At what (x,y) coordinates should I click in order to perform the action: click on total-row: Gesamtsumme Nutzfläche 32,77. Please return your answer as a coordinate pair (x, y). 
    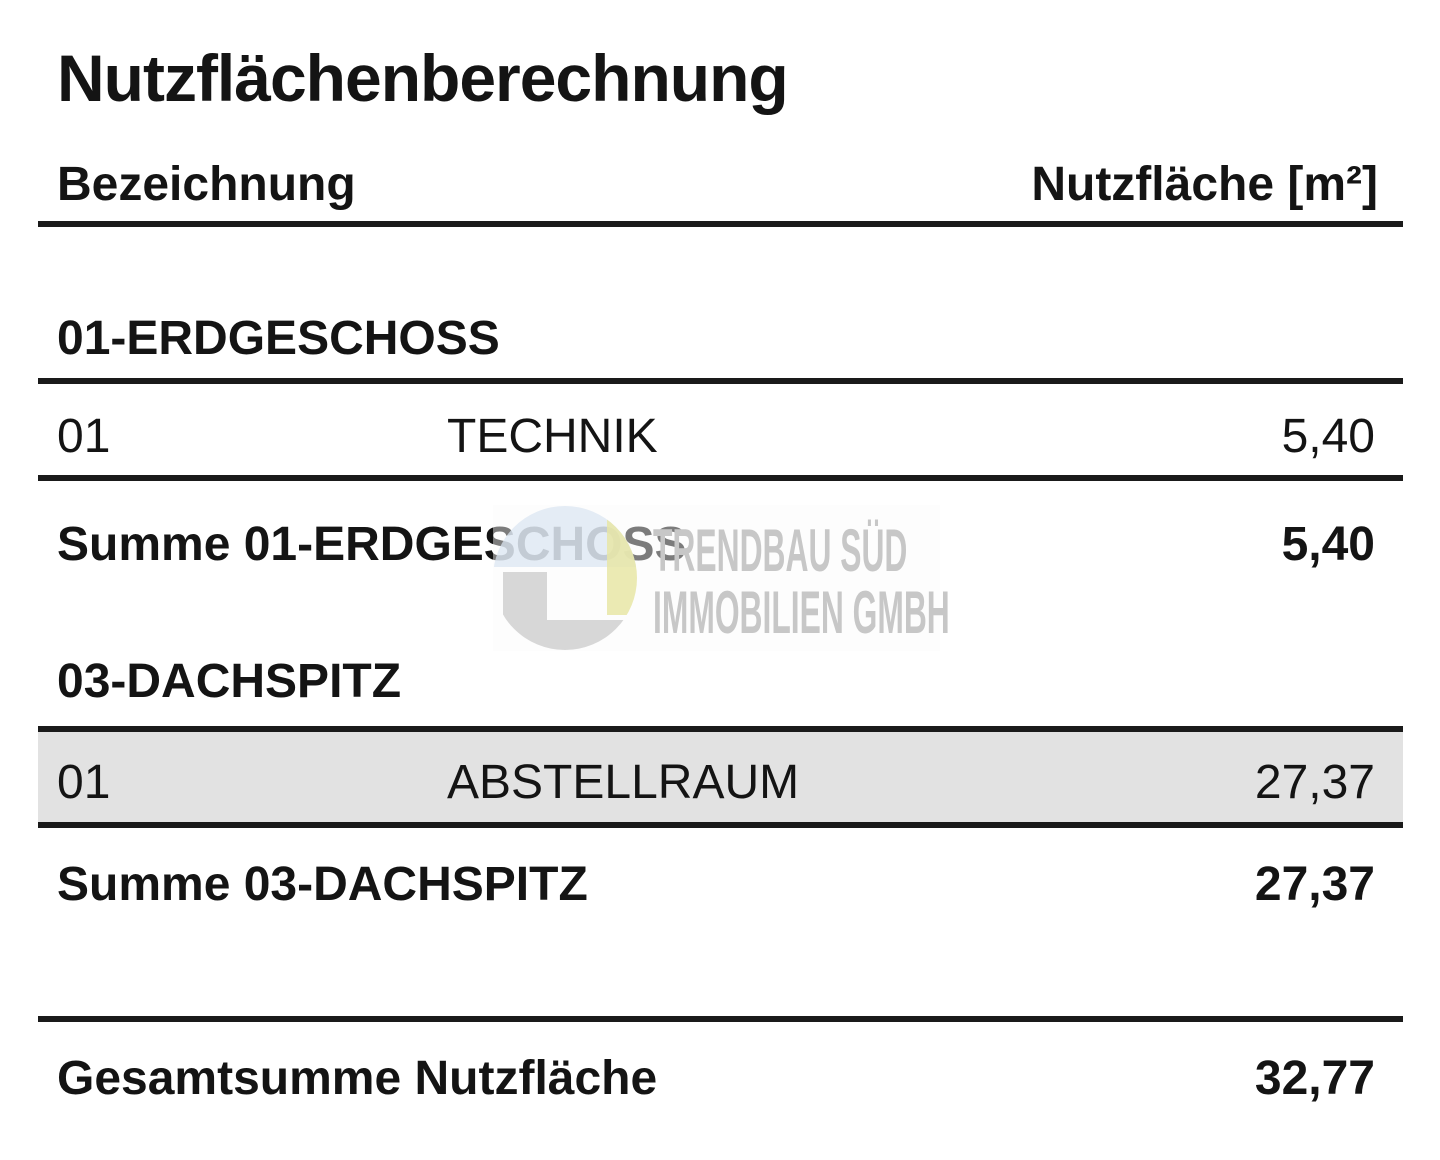
    Looking at the image, I should click on (720, 1080).